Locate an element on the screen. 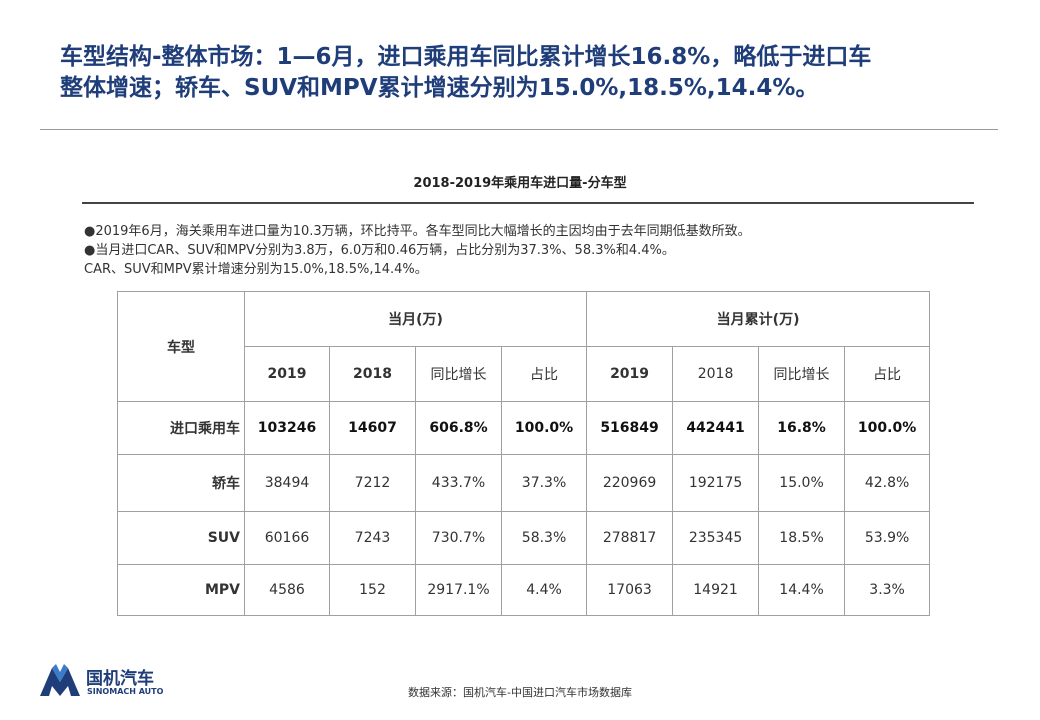 The image size is (1040, 720). sinomach-logo: 国机汽车 SINOMACH AUTO is located at coordinates (100, 682).